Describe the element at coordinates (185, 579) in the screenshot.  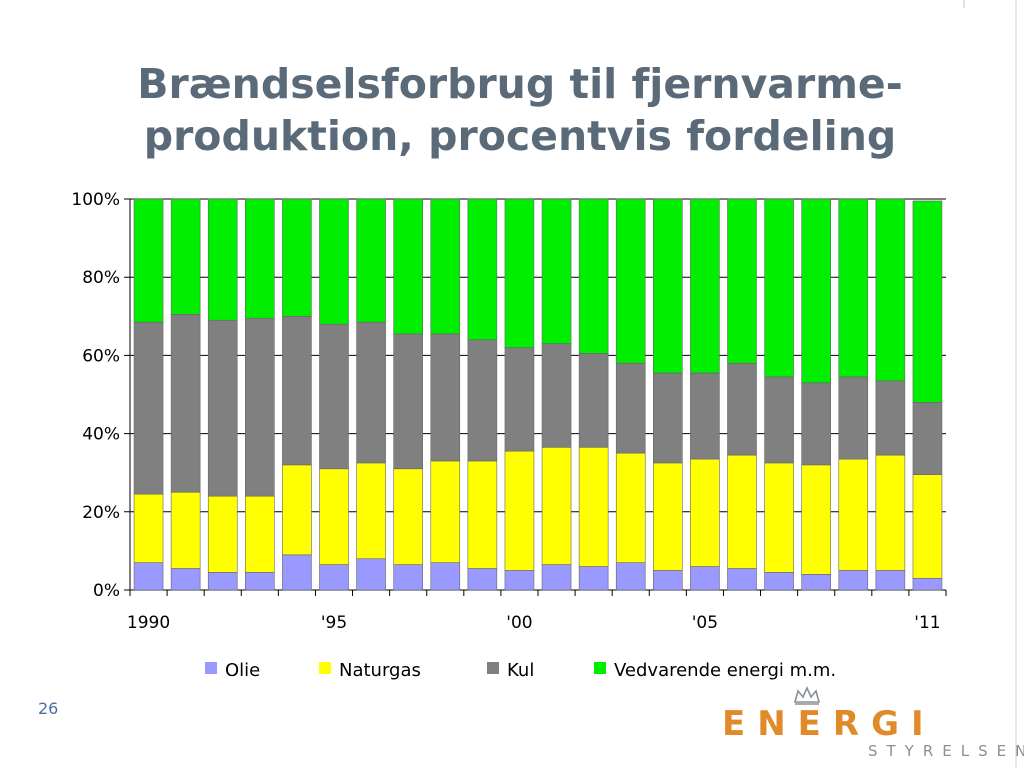
I see `bar-olie-1991` at that location.